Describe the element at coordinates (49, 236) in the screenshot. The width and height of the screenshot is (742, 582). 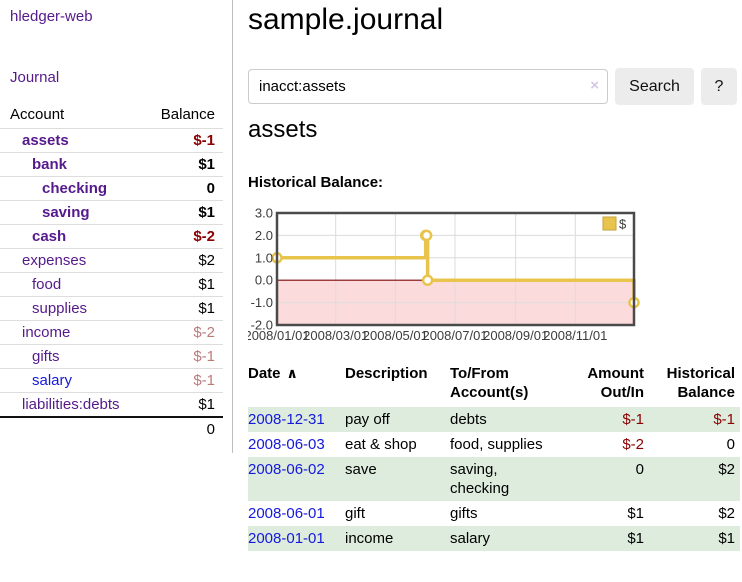
I see `account-link-cash: cash` at that location.